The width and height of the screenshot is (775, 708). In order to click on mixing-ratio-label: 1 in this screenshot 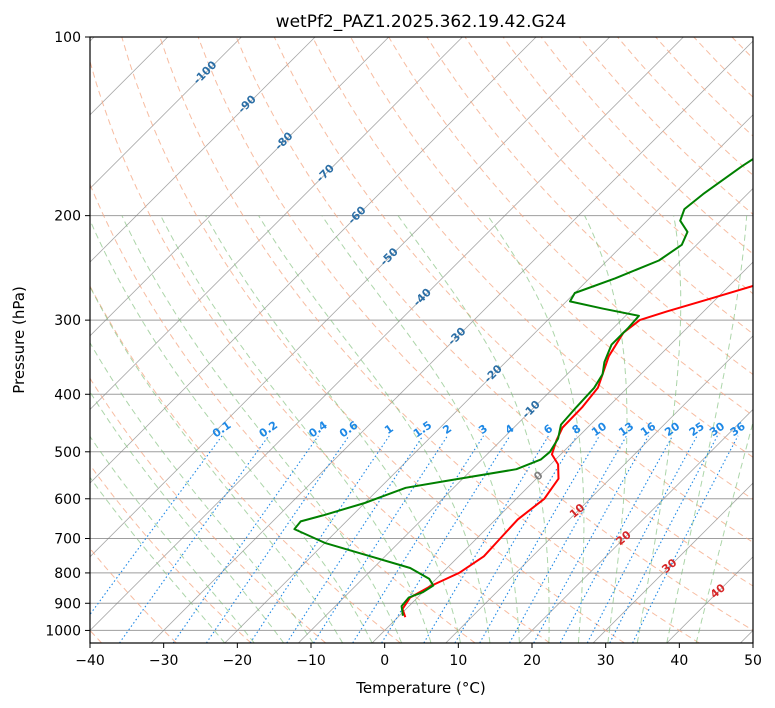, I will do `click(389, 429)`.